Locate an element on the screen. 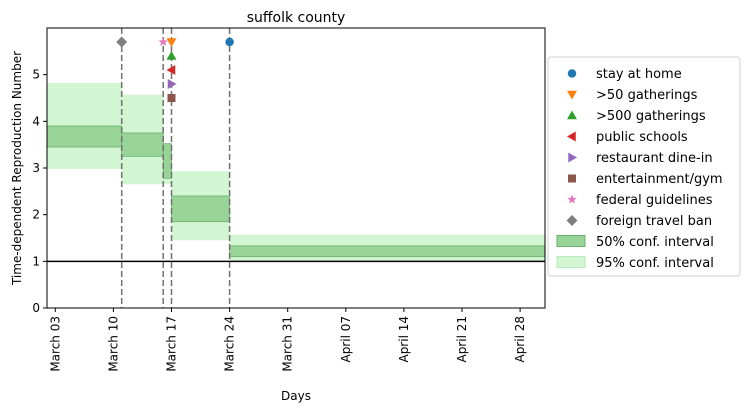 This screenshot has height=412, width=746. legend-label: restaurant dine-in is located at coordinates (654, 158).